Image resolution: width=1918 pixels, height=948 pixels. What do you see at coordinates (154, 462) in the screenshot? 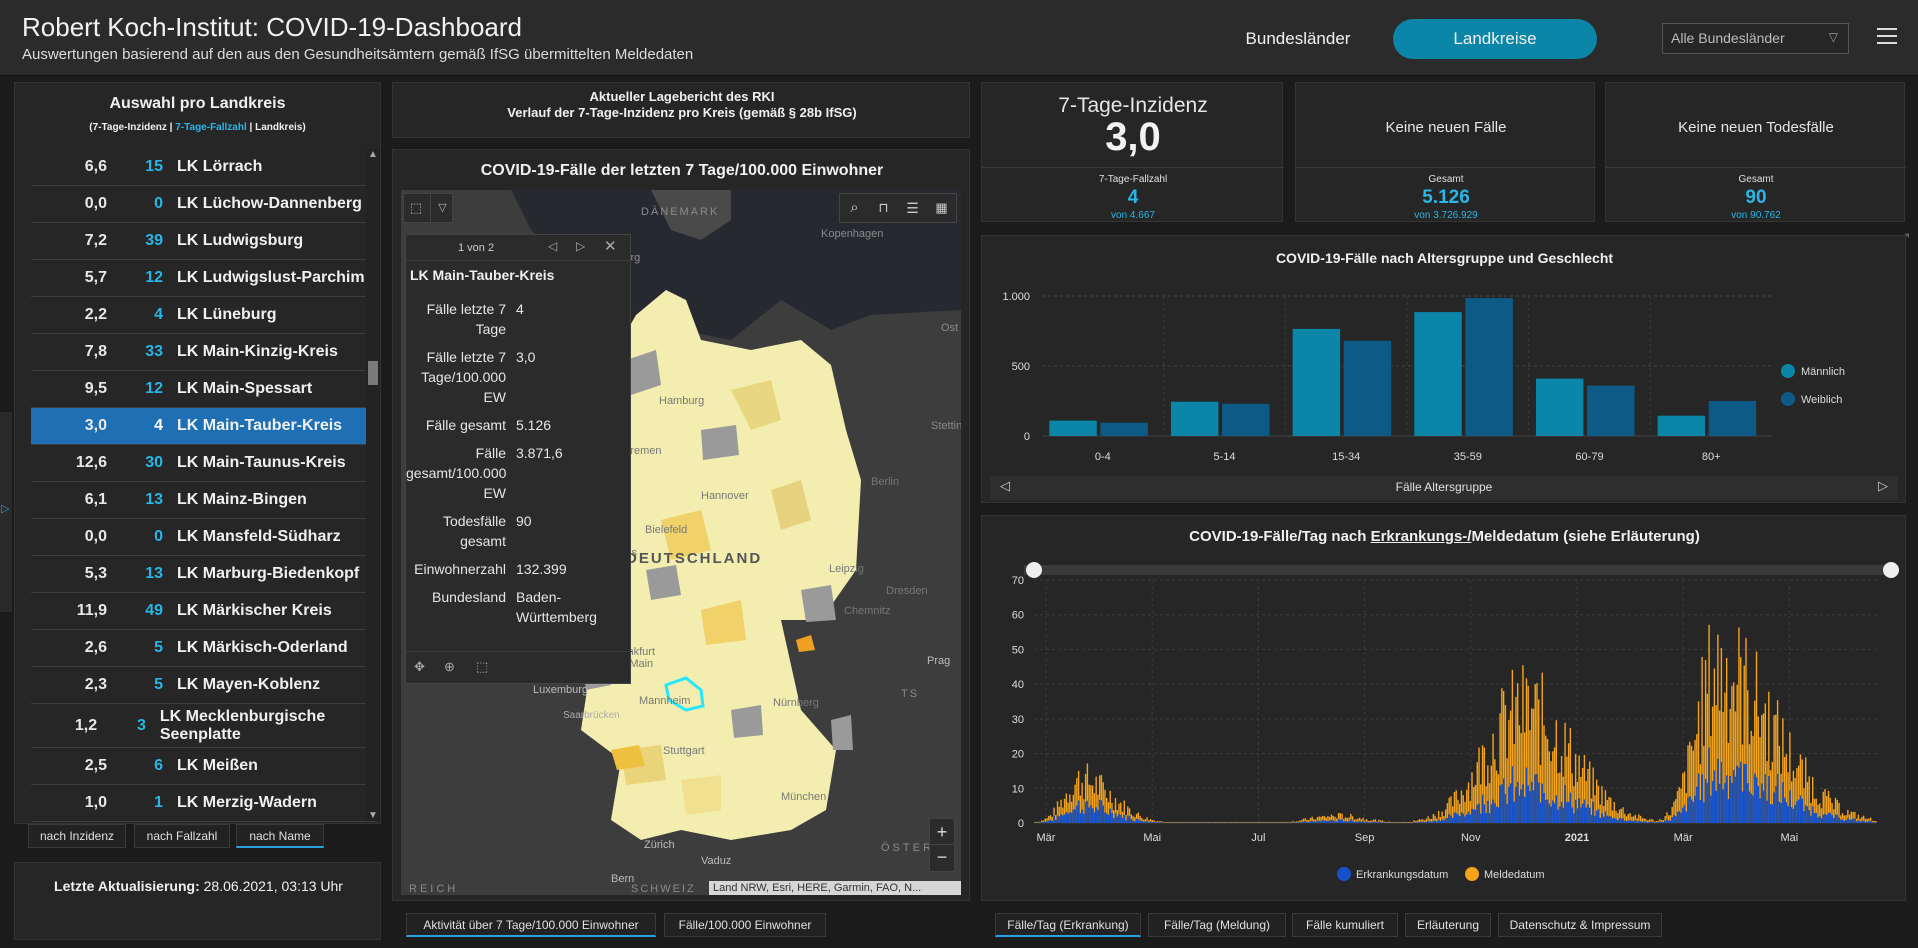
I see `row-case-count: 30` at bounding box center [154, 462].